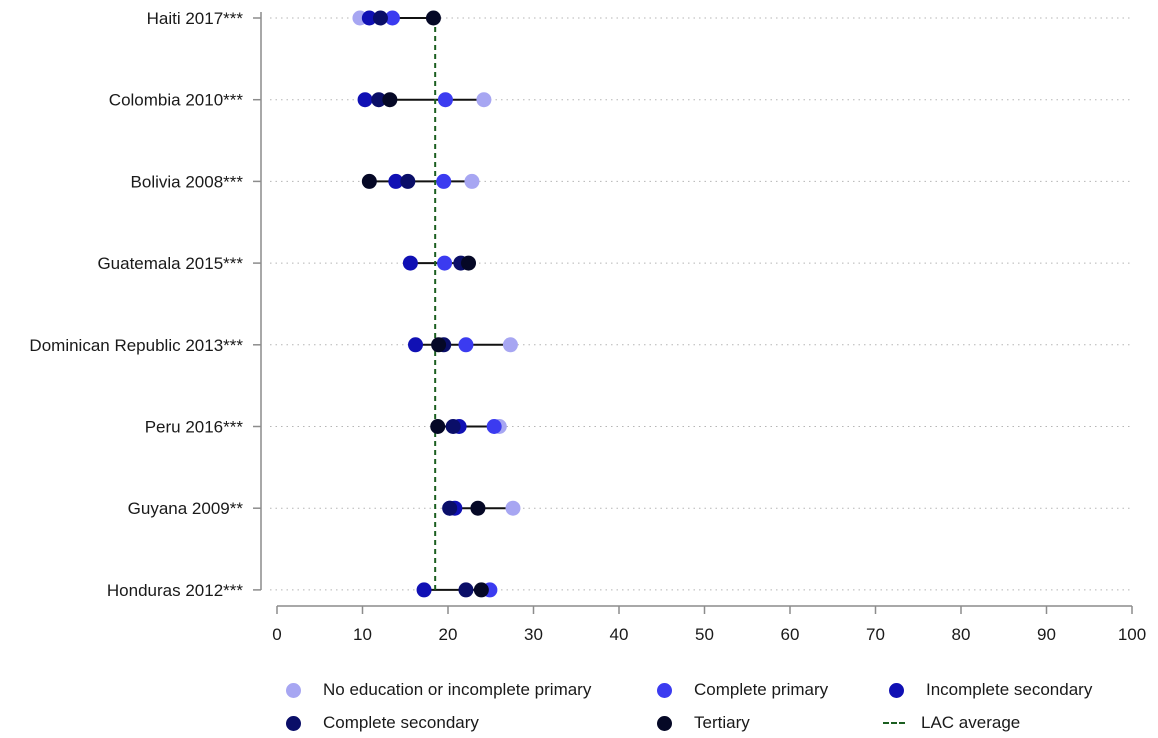 The height and width of the screenshot is (738, 1158). What do you see at coordinates (1046, 634) in the screenshot?
I see `x-tick-label: 90` at bounding box center [1046, 634].